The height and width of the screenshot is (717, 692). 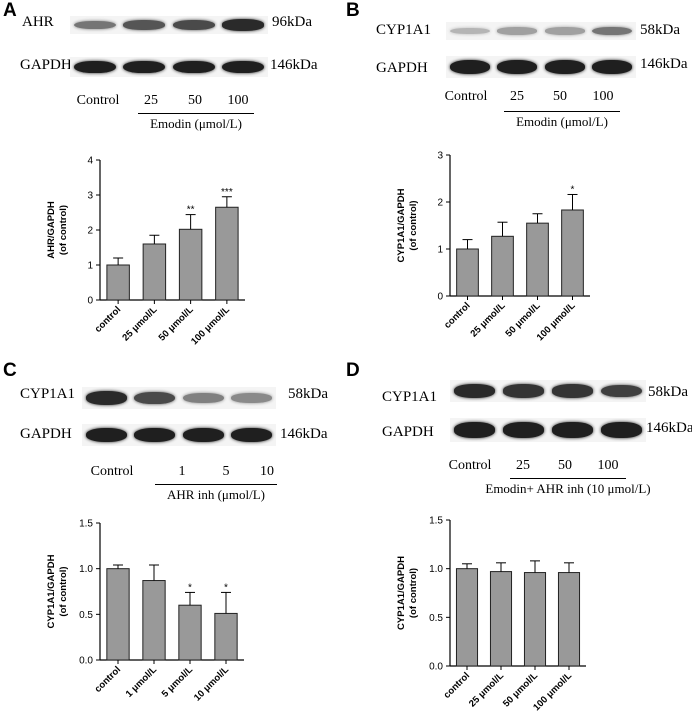 I want to click on treatment-label: AHR inh (μmol/L), so click(x=216, y=494).